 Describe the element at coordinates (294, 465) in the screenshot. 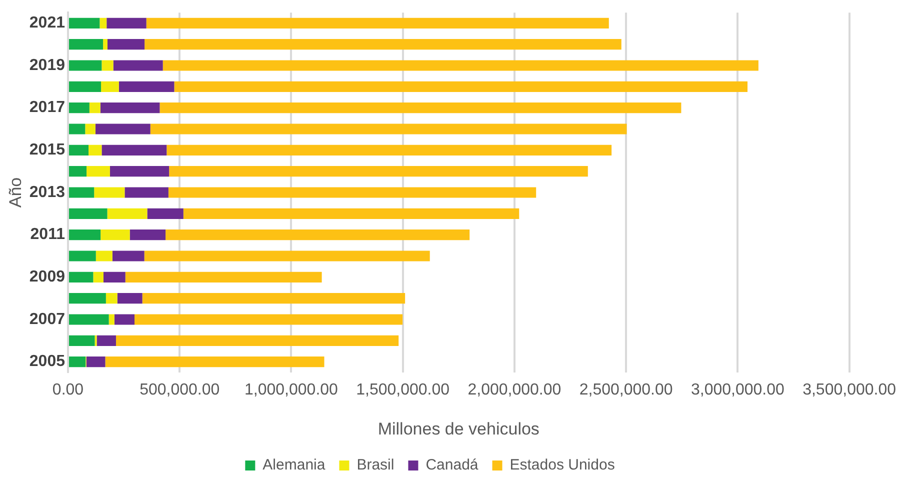

I see `legend-label: Alemania` at that location.